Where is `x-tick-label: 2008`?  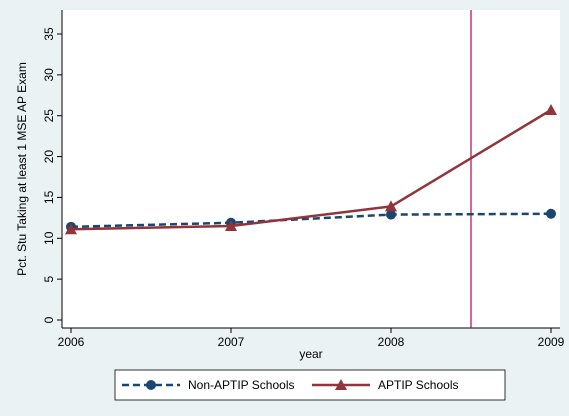 x-tick-label: 2008 is located at coordinates (391, 342).